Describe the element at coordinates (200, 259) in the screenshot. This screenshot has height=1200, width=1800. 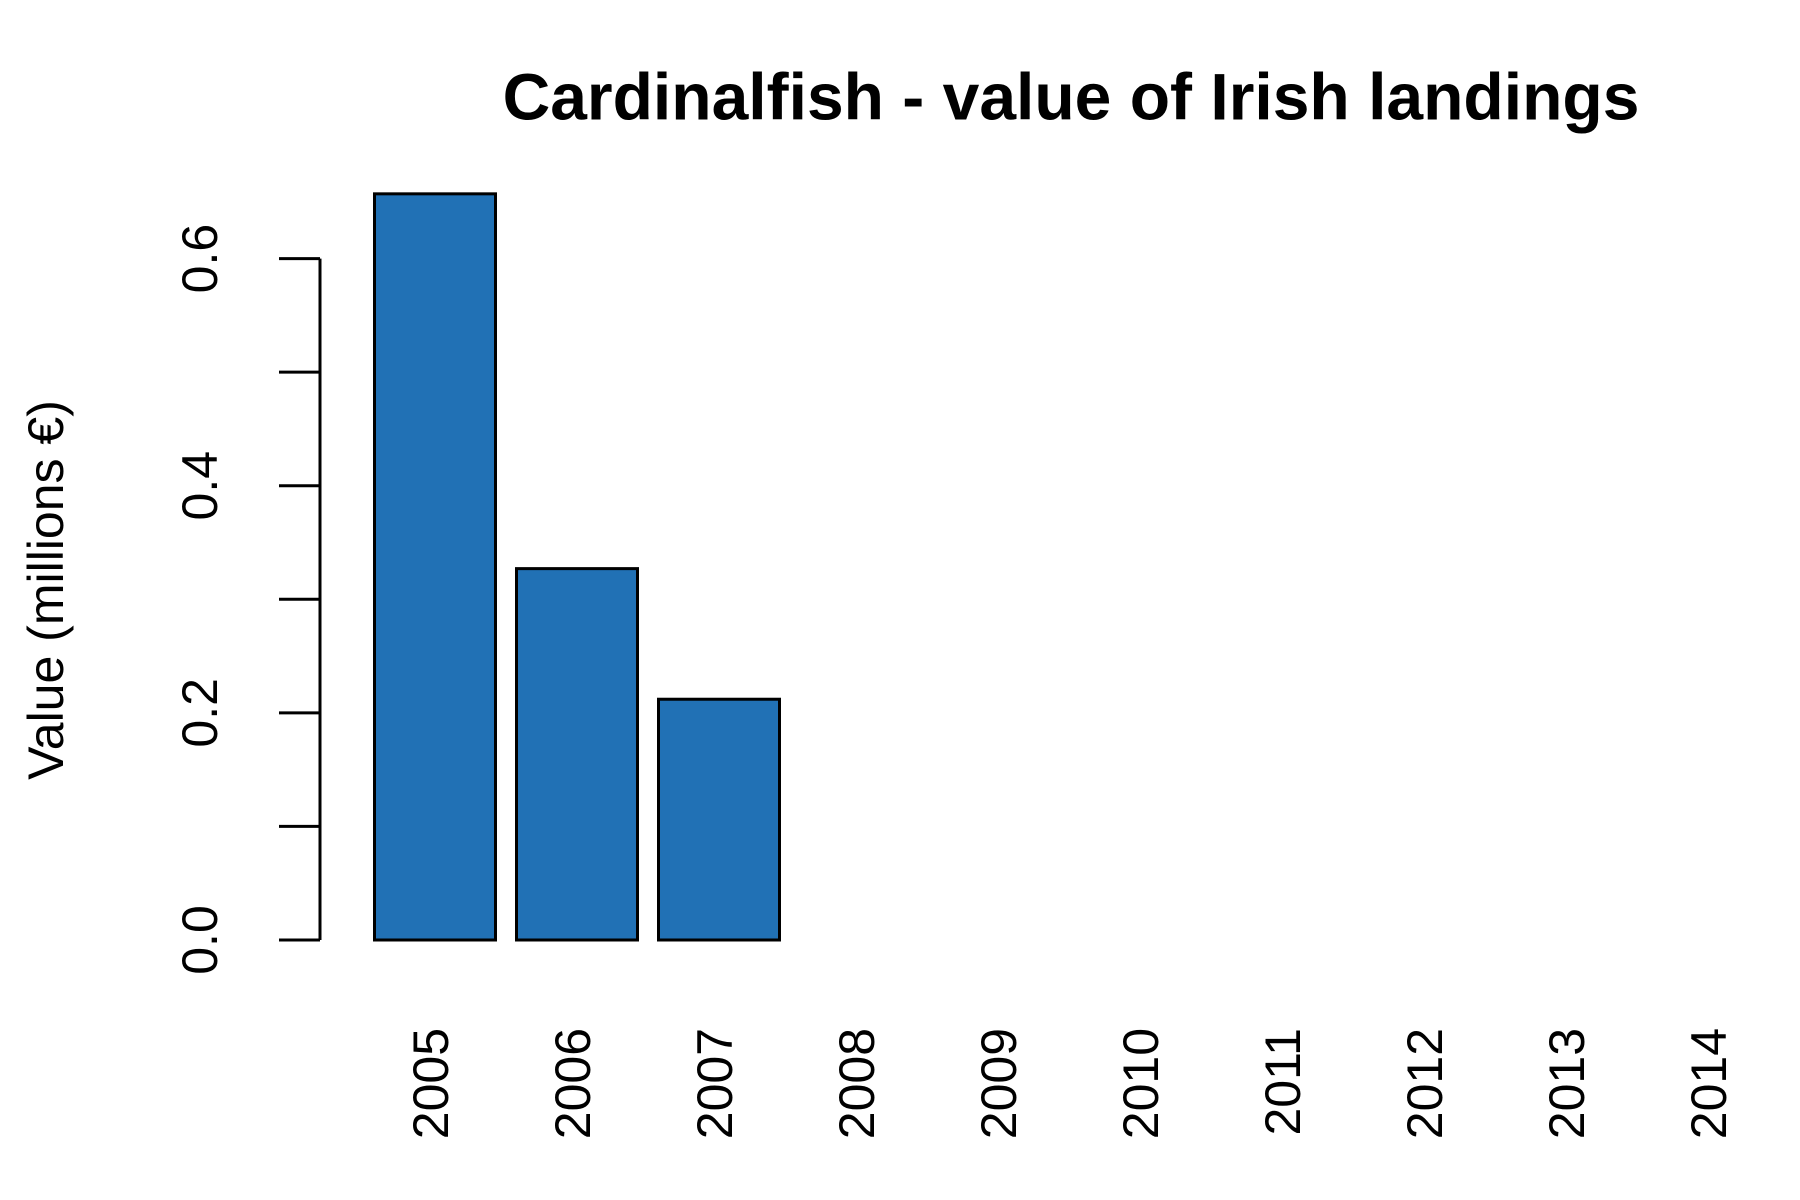
I see `y-tick-label: 0.6` at that location.